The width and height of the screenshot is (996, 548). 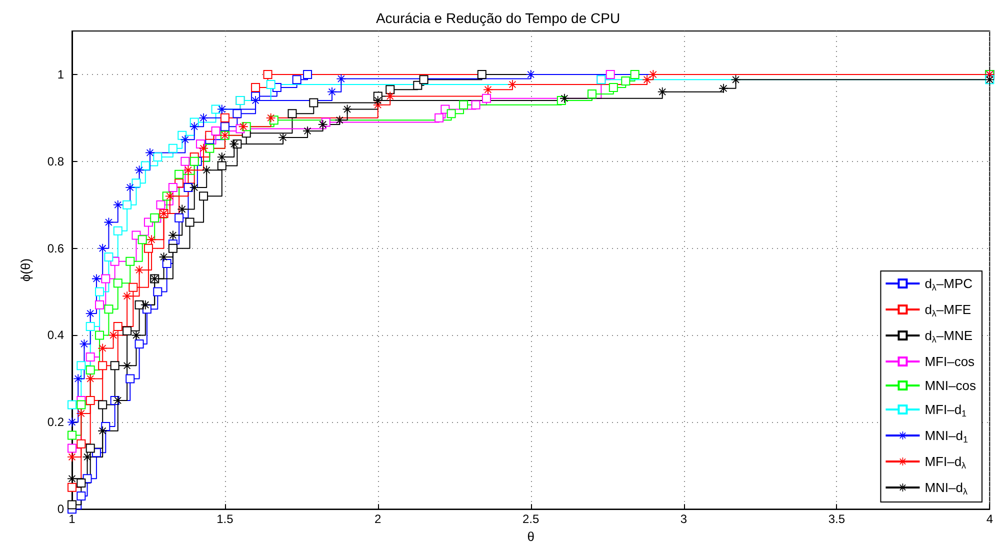 I want to click on y-tick-label: 0.8, so click(x=55, y=161).